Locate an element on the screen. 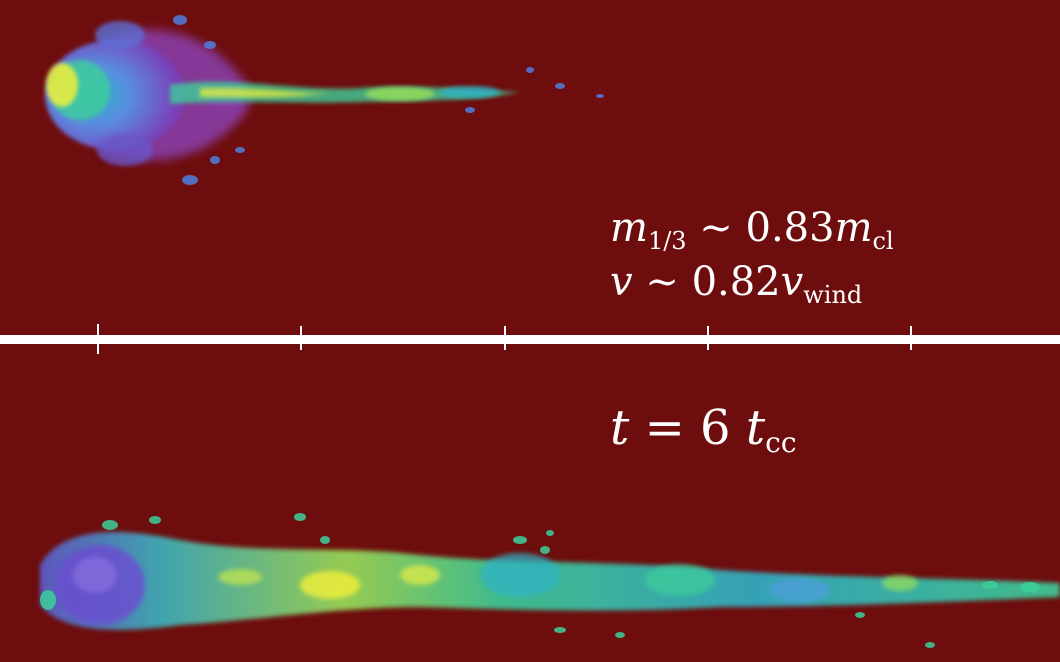 The height and width of the screenshot is (662, 1060). time-unit-symbol: t is located at coordinates (755, 428).